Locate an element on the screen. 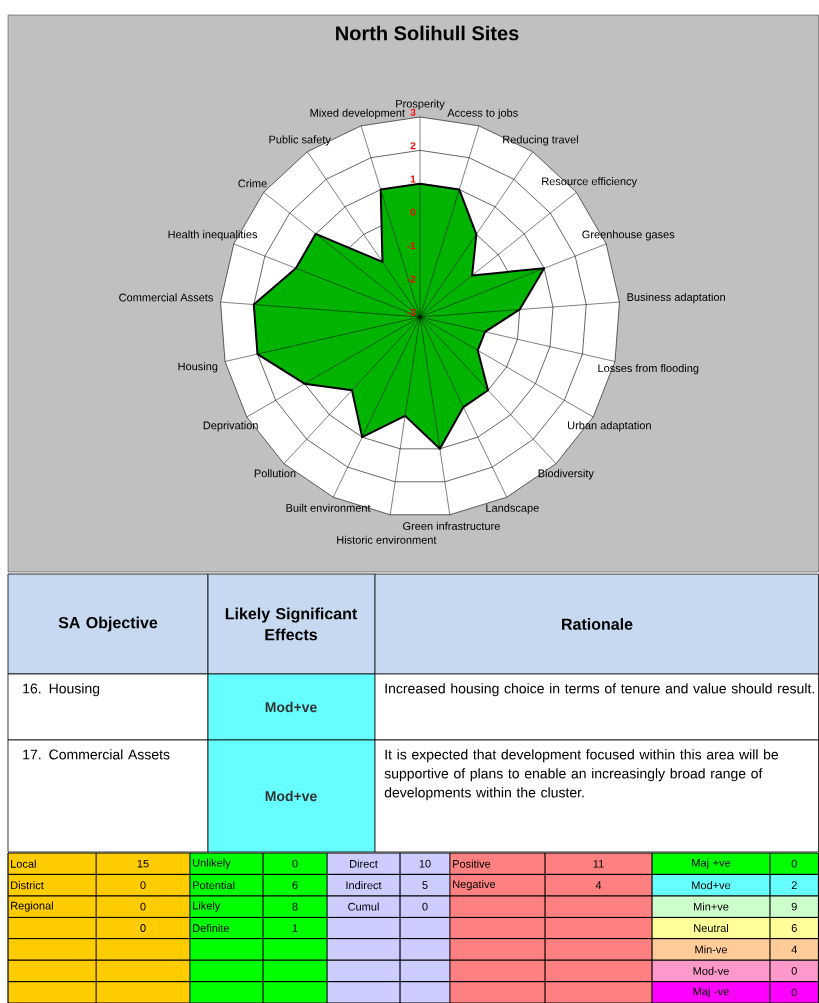 The width and height of the screenshot is (819, 1003). text: 5 is located at coordinates (425, 885).